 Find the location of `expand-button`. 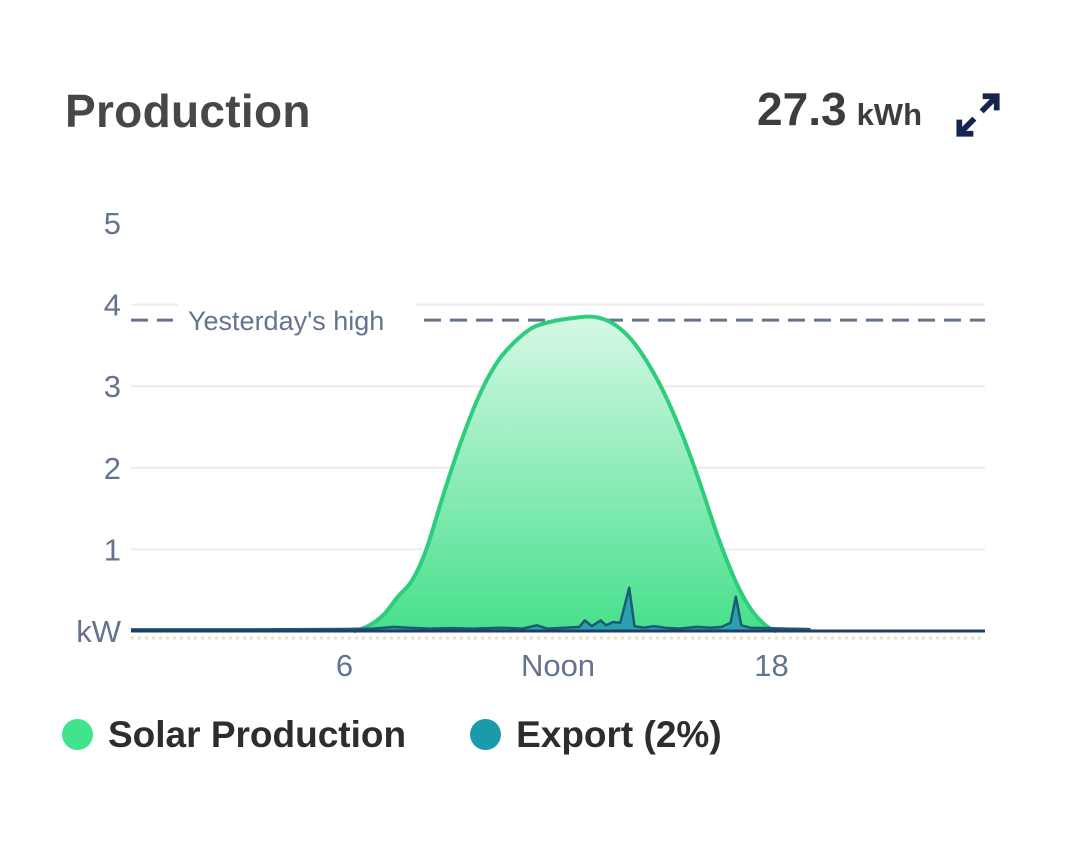

expand-button is located at coordinates (978, 115).